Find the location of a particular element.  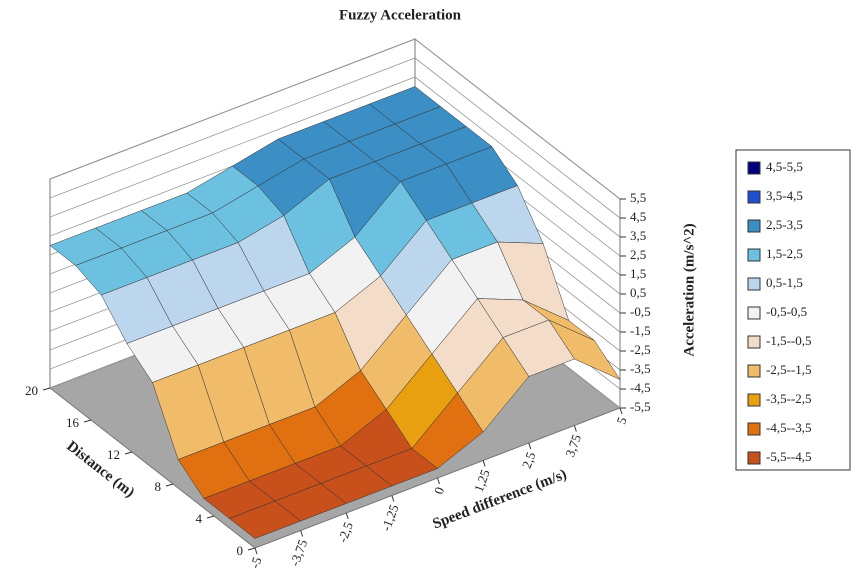

z-tick-label: 0,5 is located at coordinates (638, 292).